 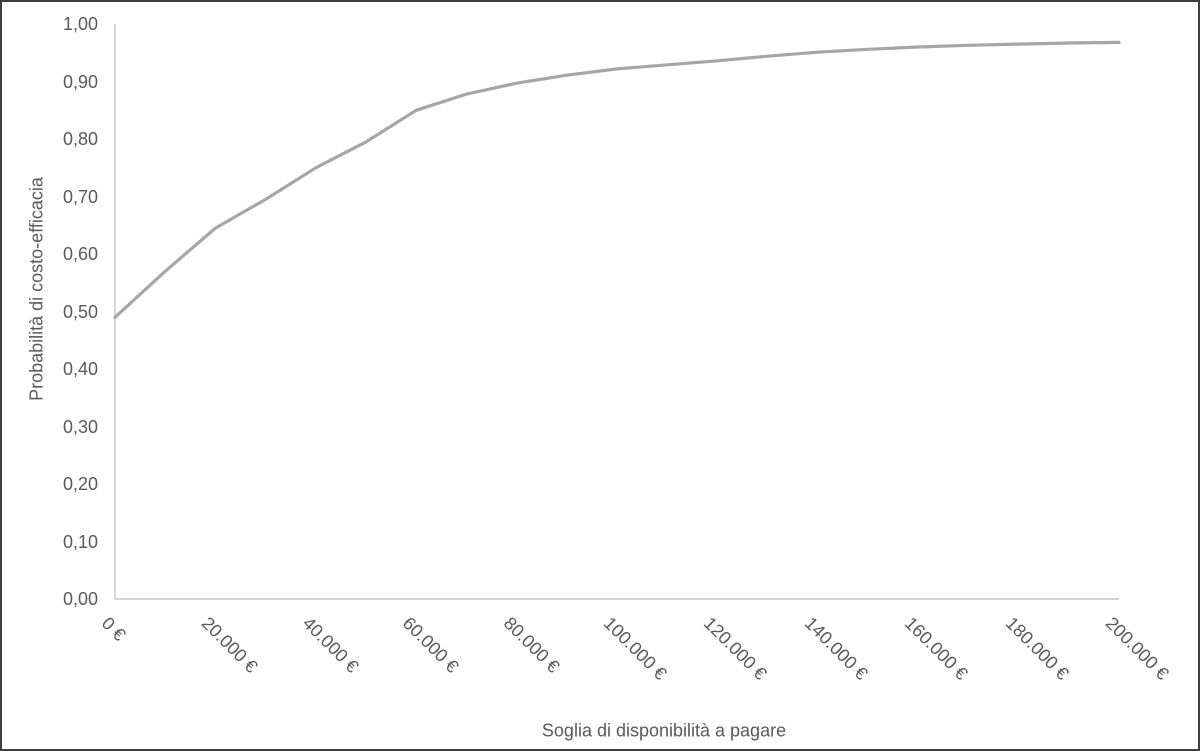 I want to click on y-tick-label: 0,40, so click(x=80, y=369).